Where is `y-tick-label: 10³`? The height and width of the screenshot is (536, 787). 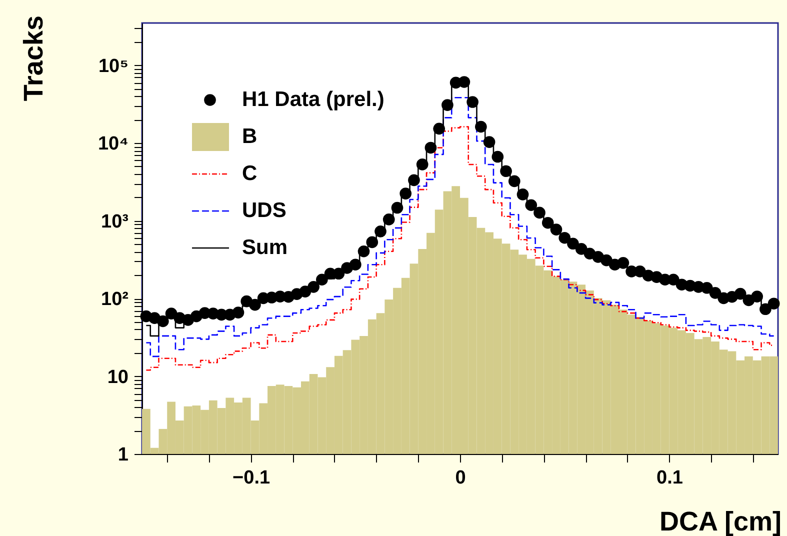 y-tick-label: 10³ is located at coordinates (114, 221).